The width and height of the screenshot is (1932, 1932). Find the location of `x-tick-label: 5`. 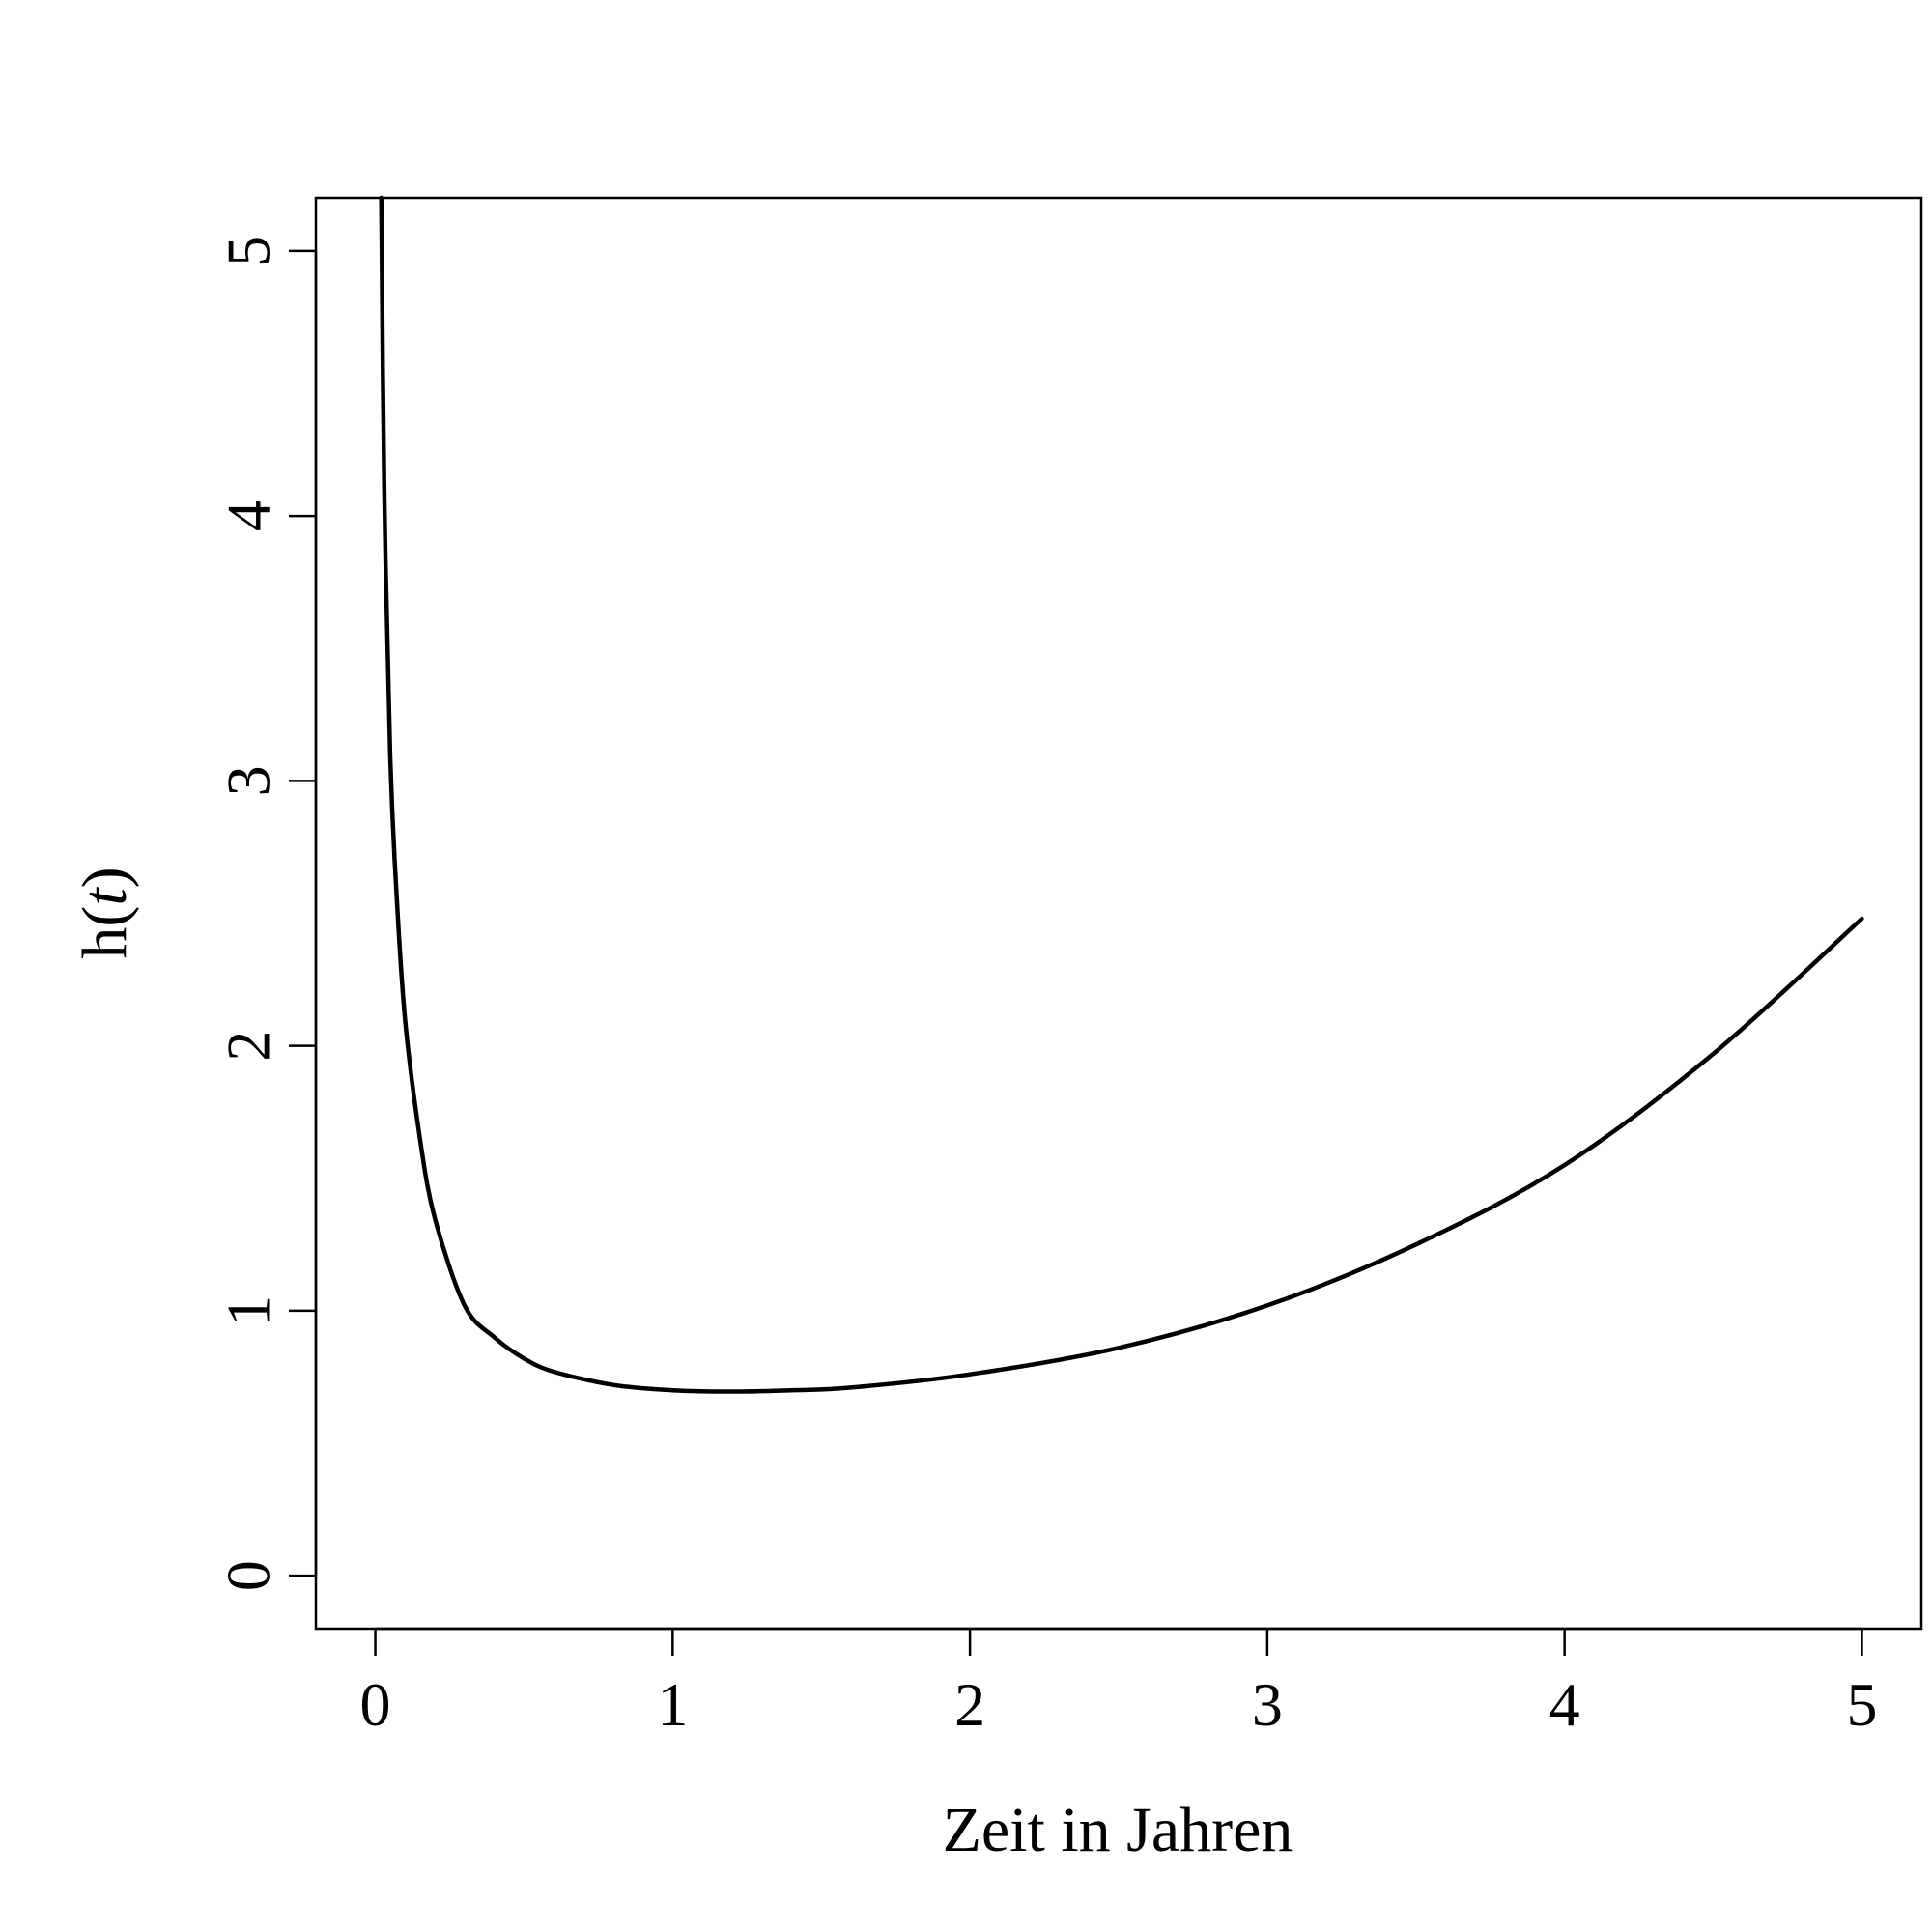

x-tick-label: 5 is located at coordinates (1861, 1704).